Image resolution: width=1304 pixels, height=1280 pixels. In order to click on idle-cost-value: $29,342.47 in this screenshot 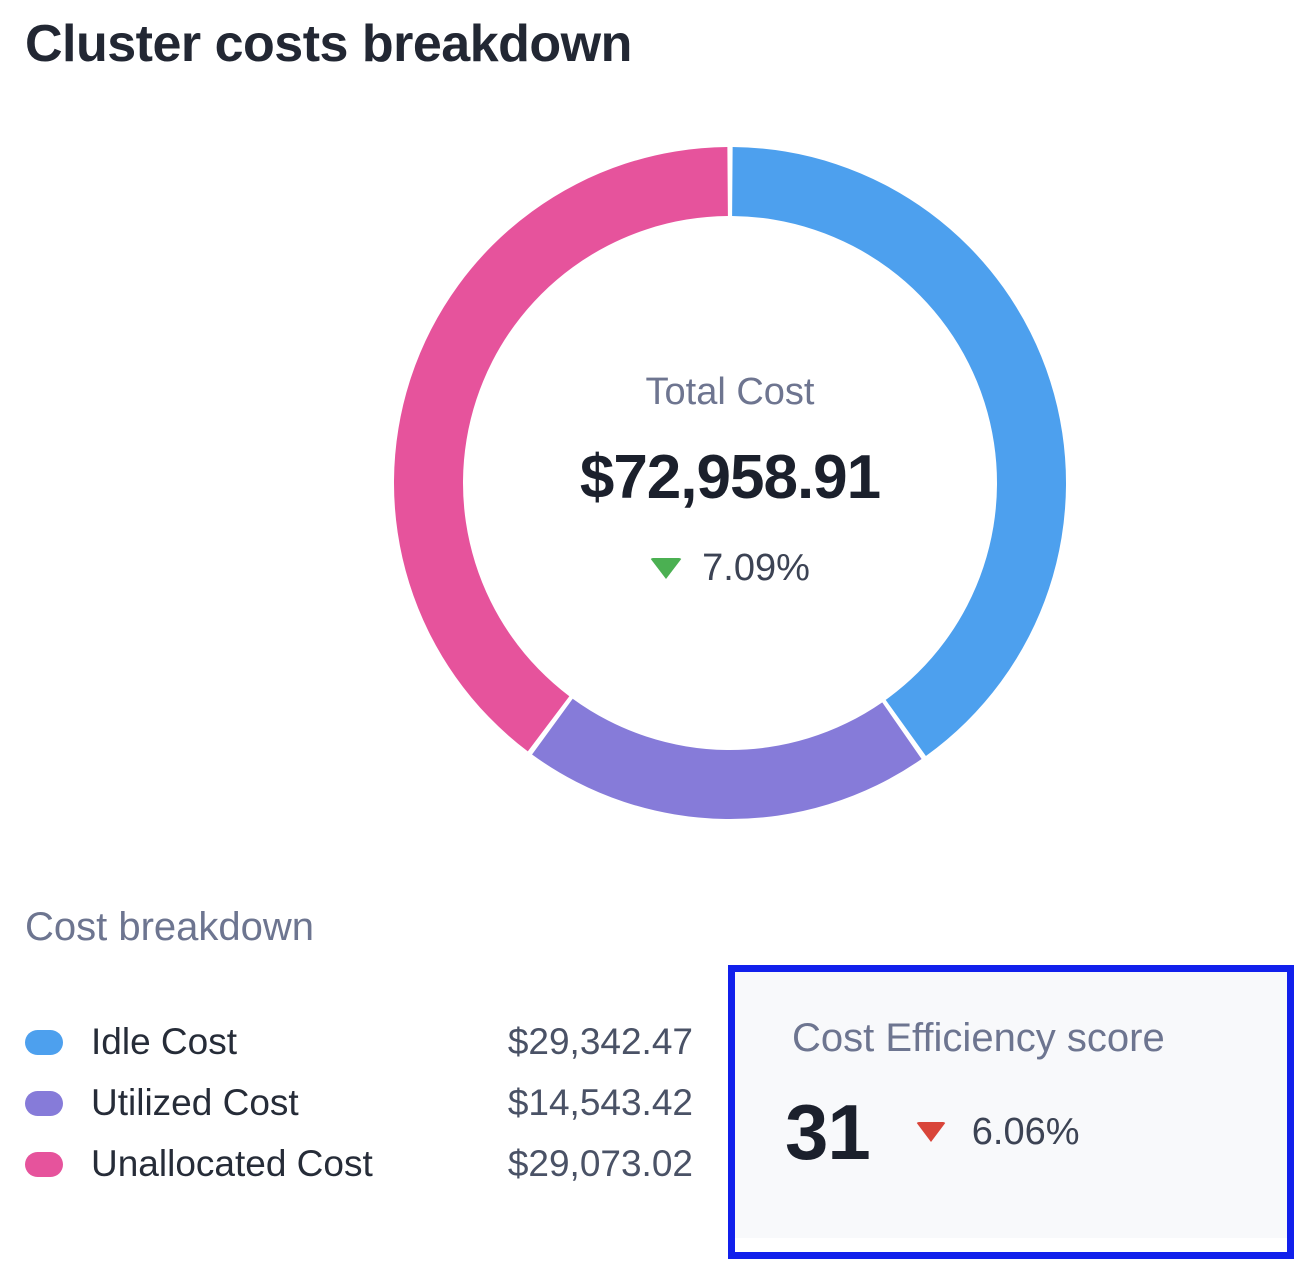, I will do `click(600, 1041)`.